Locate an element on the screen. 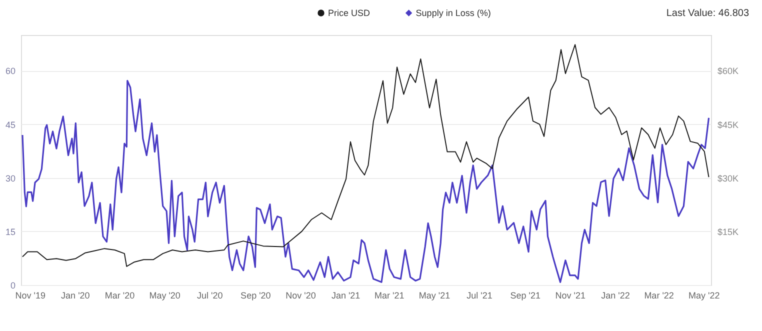  y-tick-label: 45 is located at coordinates (10, 125).